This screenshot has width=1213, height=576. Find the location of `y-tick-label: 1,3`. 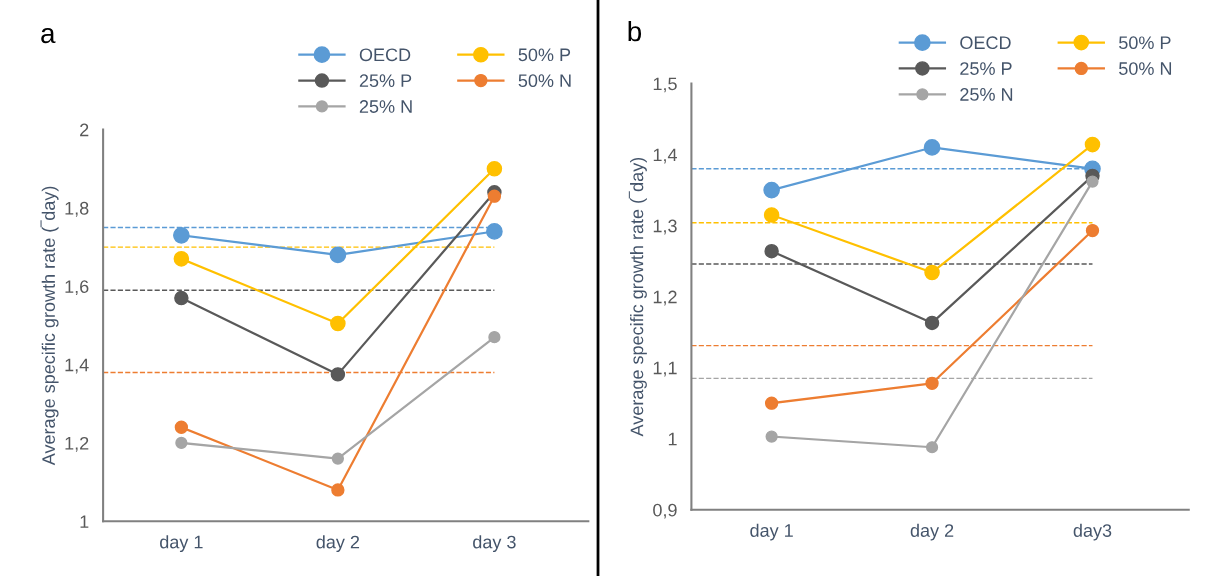

y-tick-label: 1,3 is located at coordinates (665, 227).